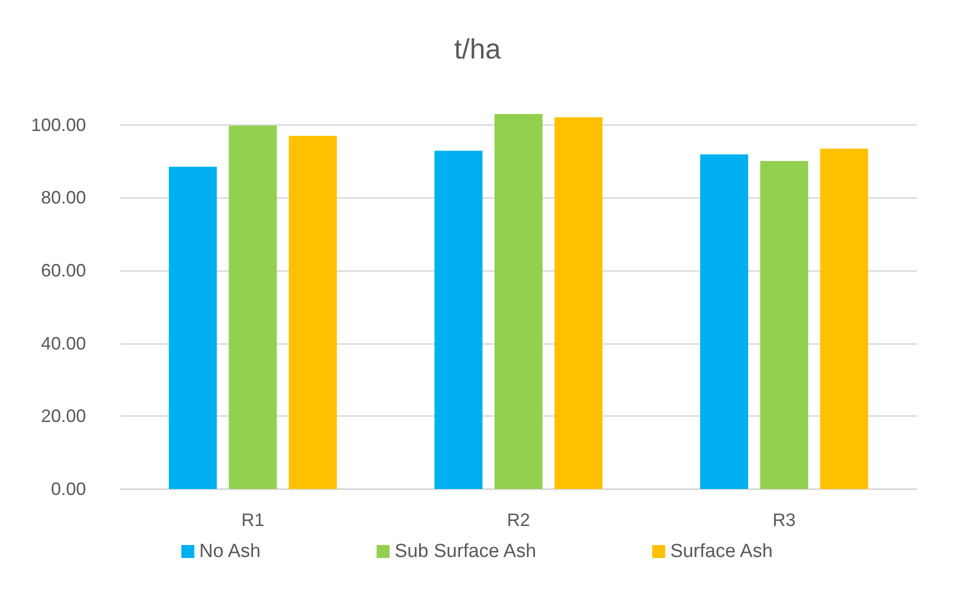  Describe the element at coordinates (252, 520) in the screenshot. I see `x-tick-label: R1` at that location.